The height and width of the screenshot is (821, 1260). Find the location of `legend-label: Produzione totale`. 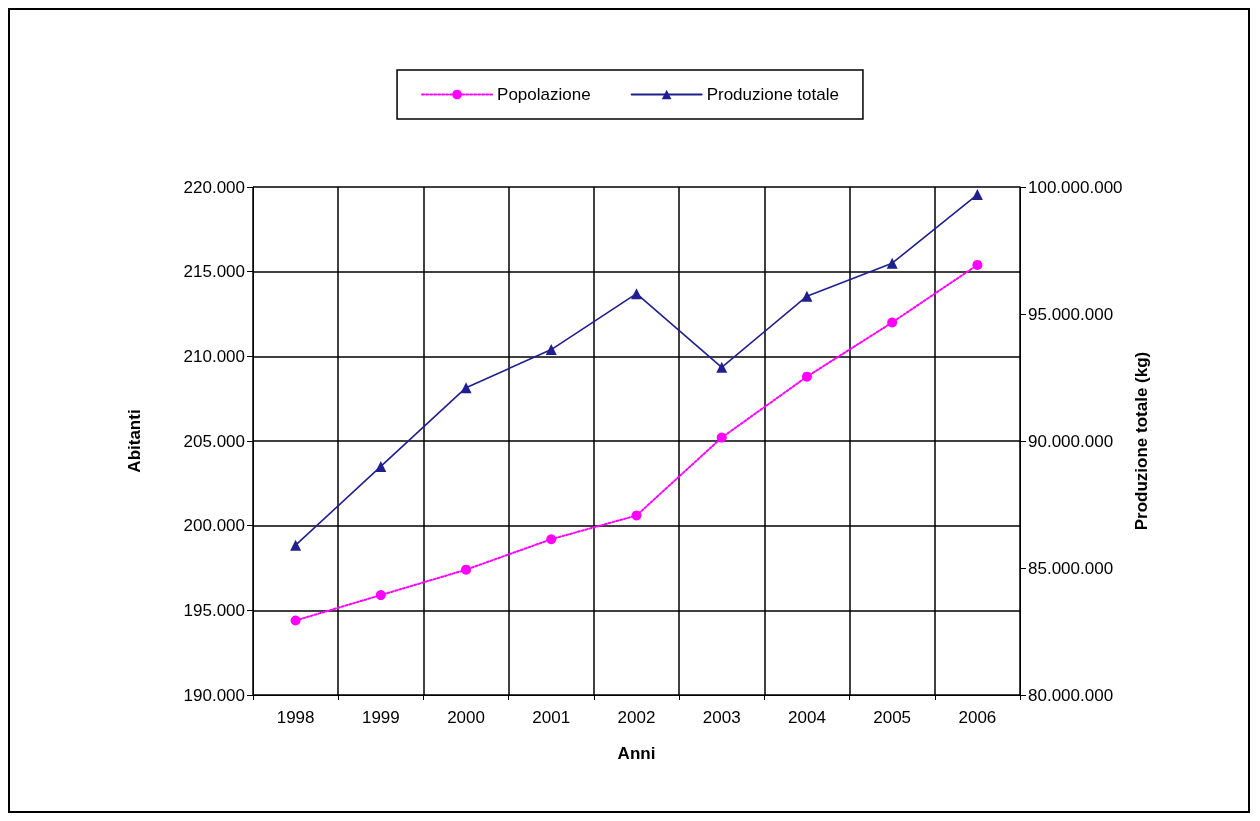

legend-label: Produzione totale is located at coordinates (772, 94).